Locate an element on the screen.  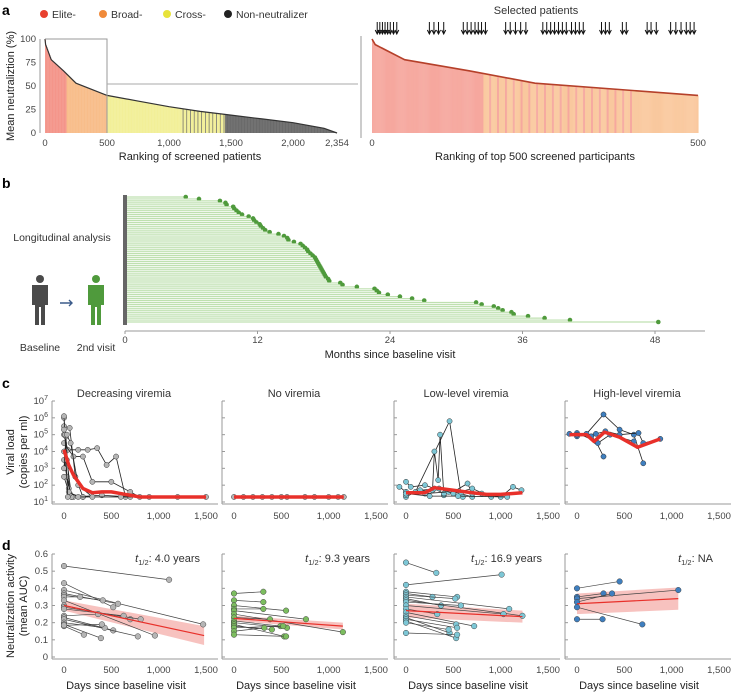
y-tick-label: 101 is located at coordinates (41, 502).